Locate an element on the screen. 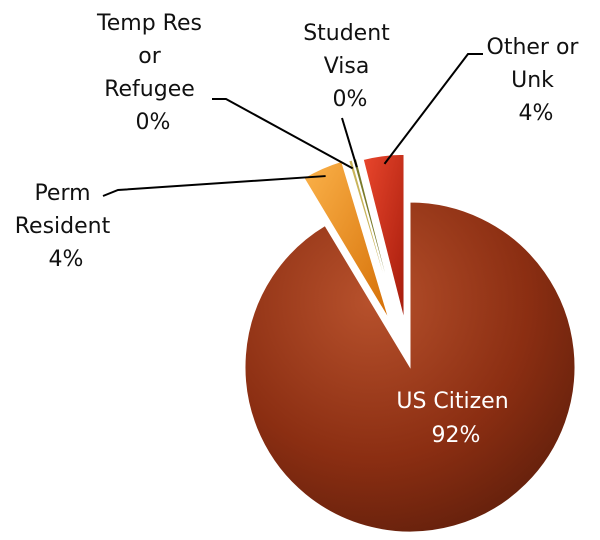  slice-value-temp-res: 0% is located at coordinates (153, 122).